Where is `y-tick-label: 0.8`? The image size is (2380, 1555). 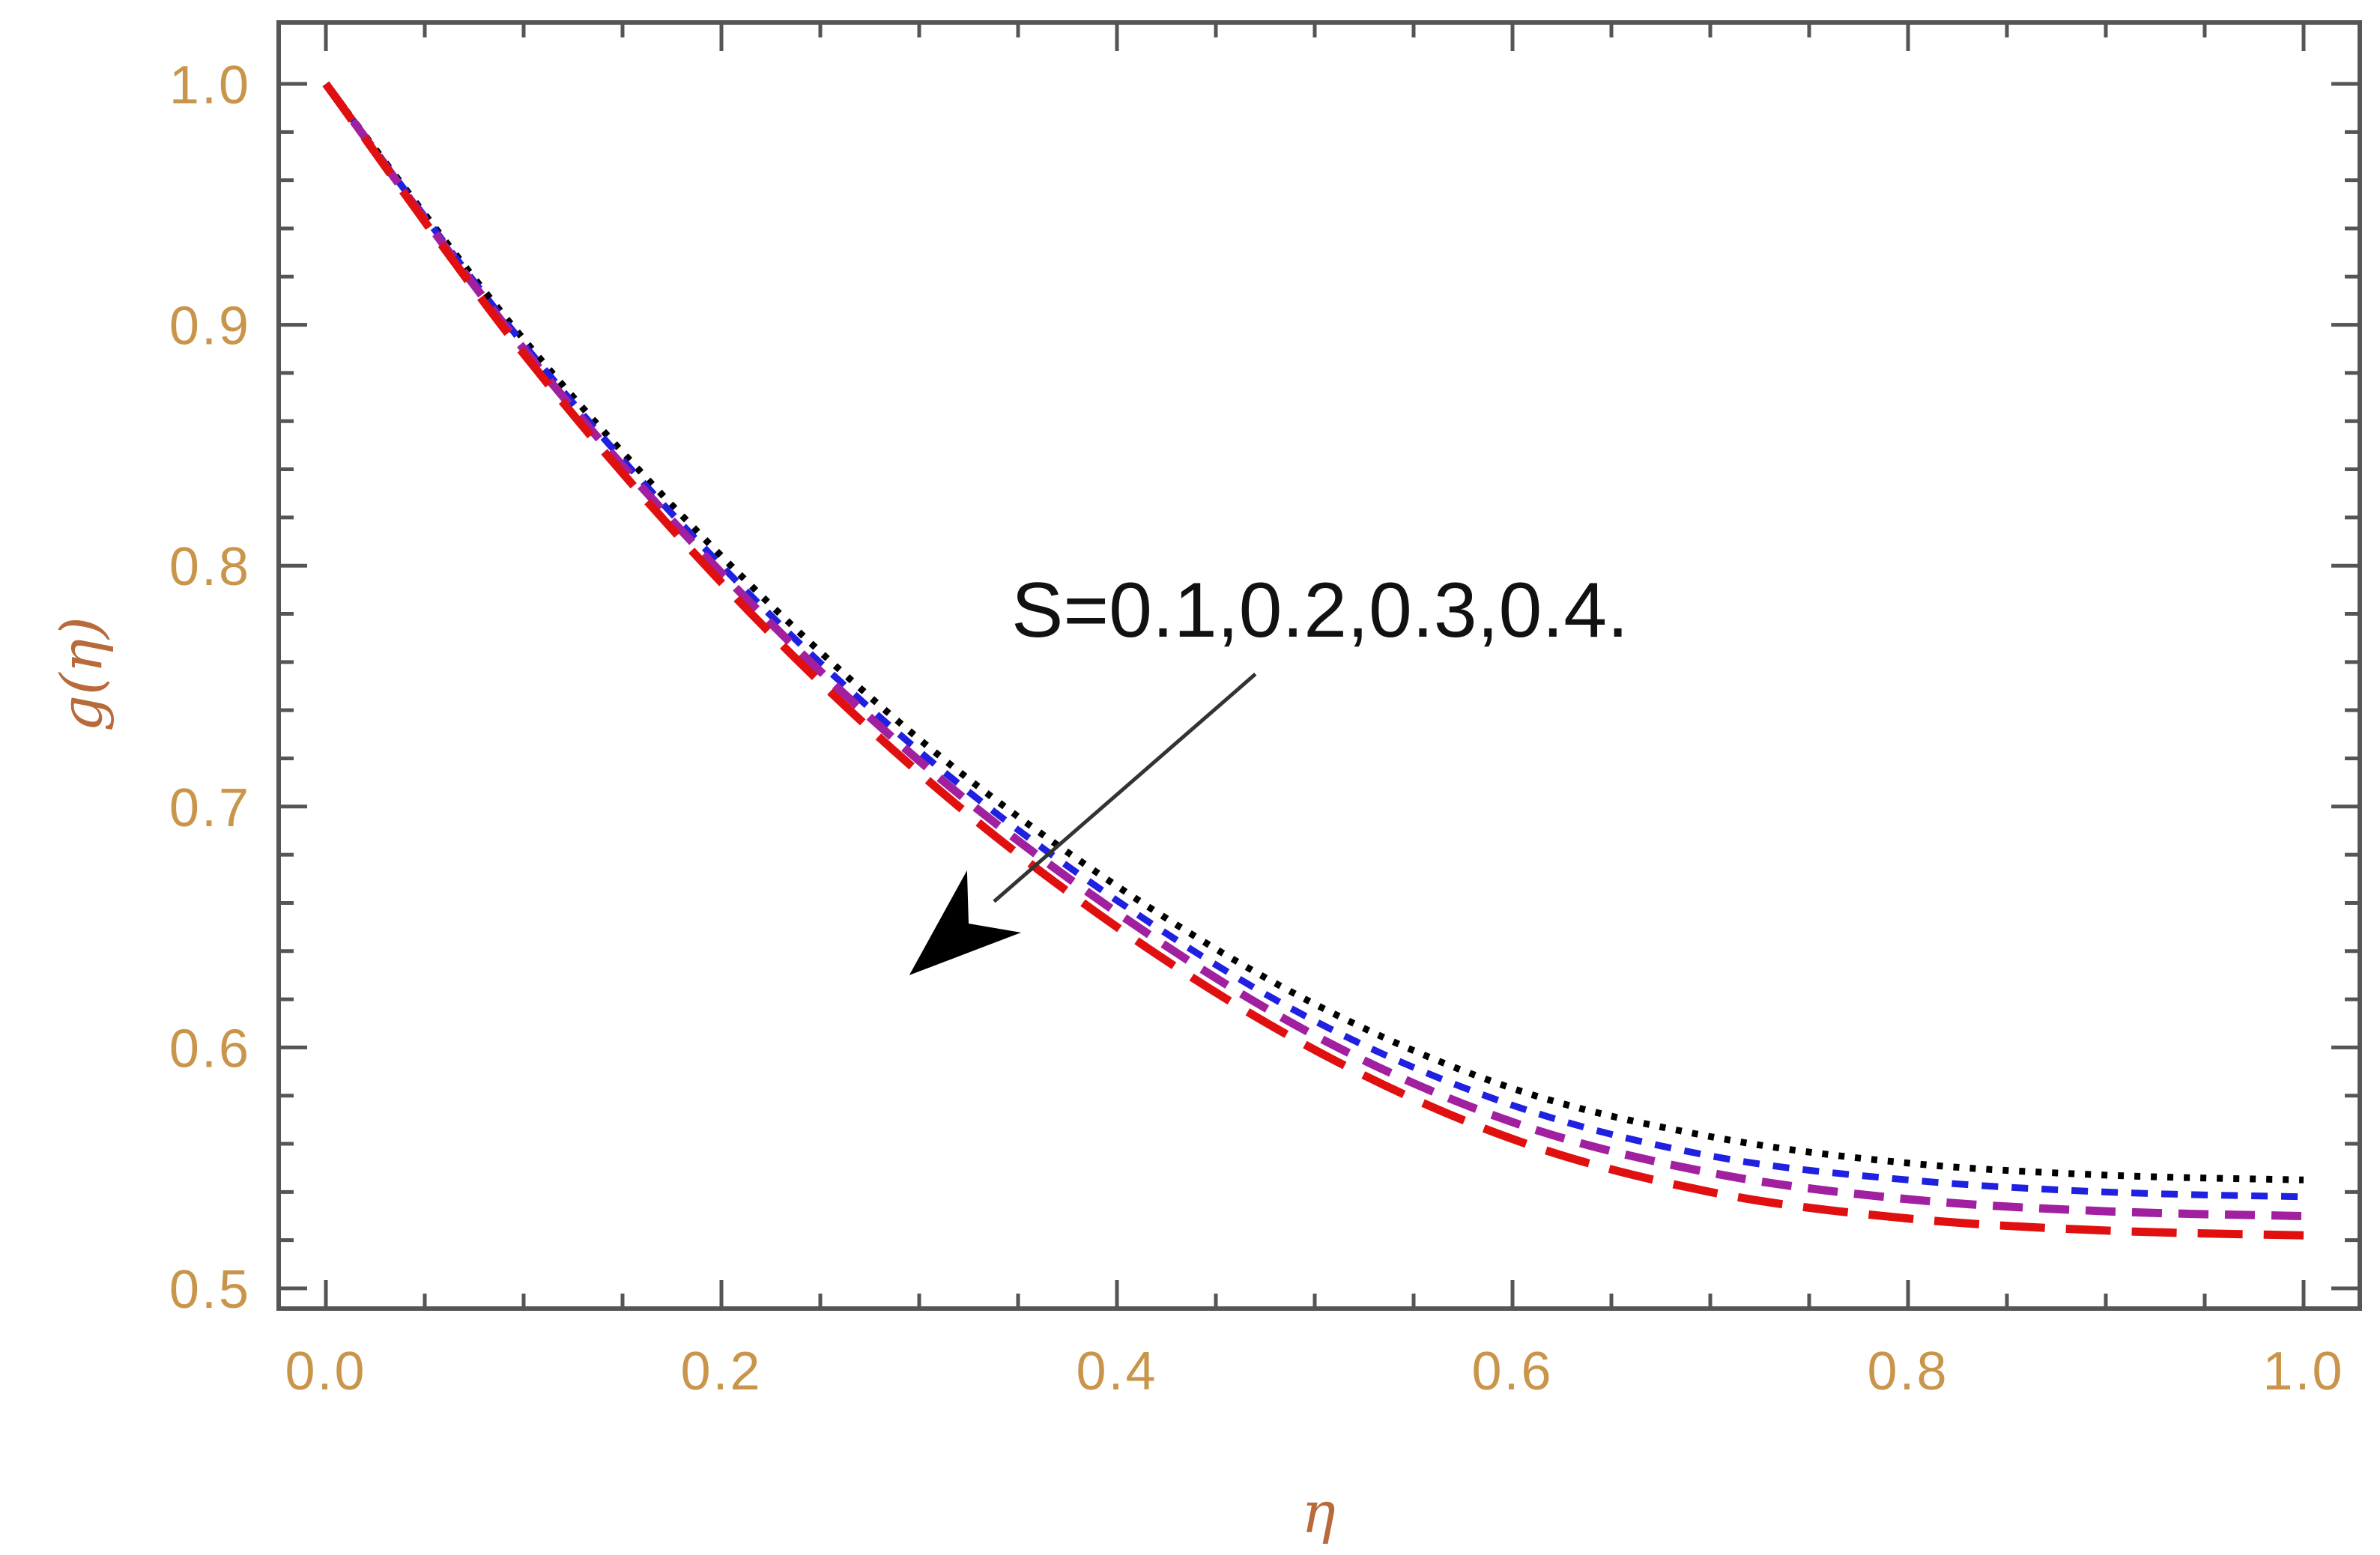 y-tick-label: 0.8 is located at coordinates (210, 567).